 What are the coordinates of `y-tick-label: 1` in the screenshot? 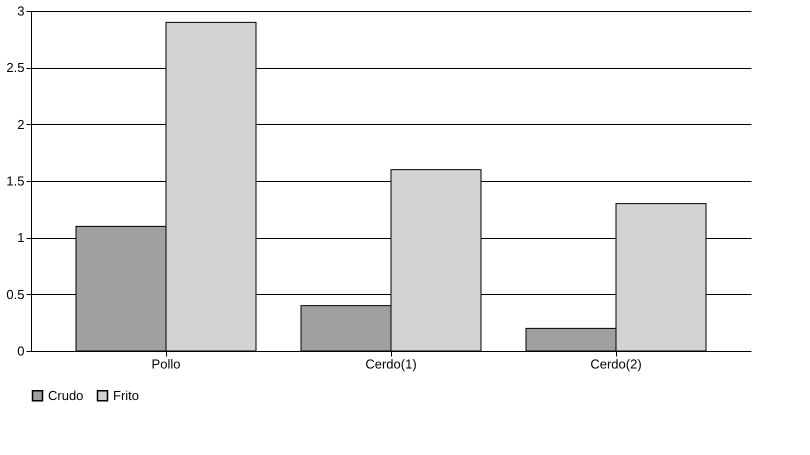 It's located at (20, 238).